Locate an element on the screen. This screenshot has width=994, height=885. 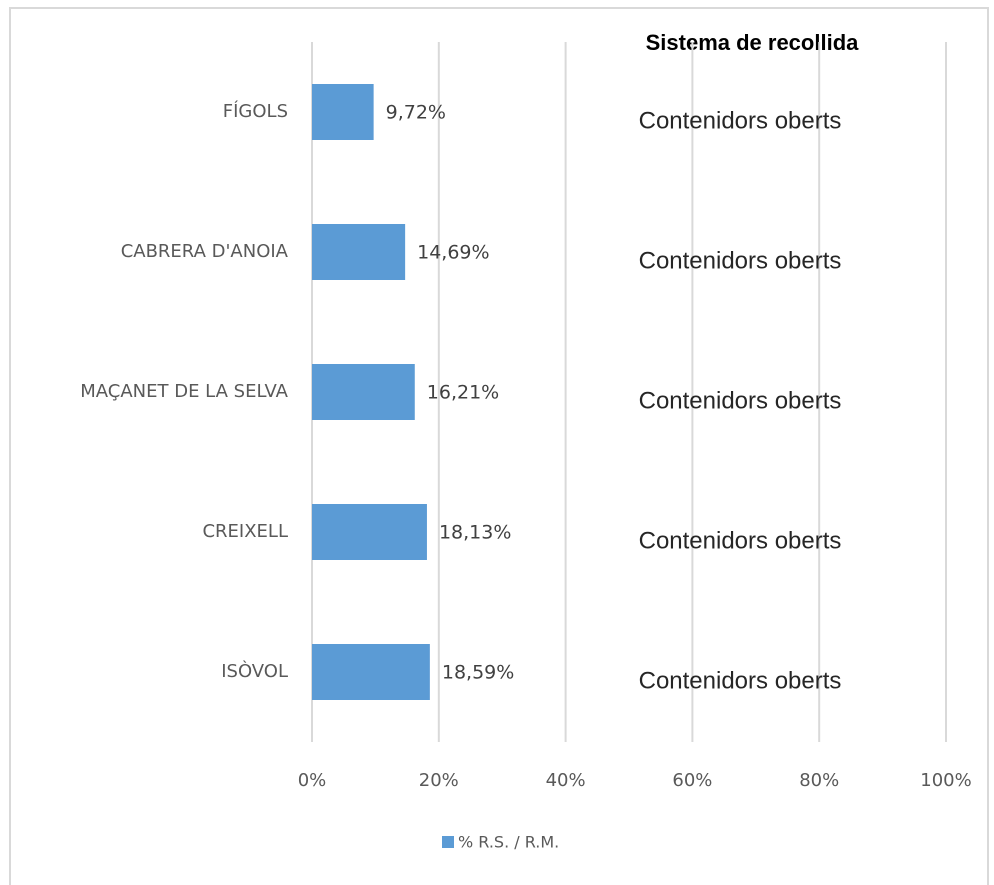
x-tick-label: 40% is located at coordinates (566, 780).